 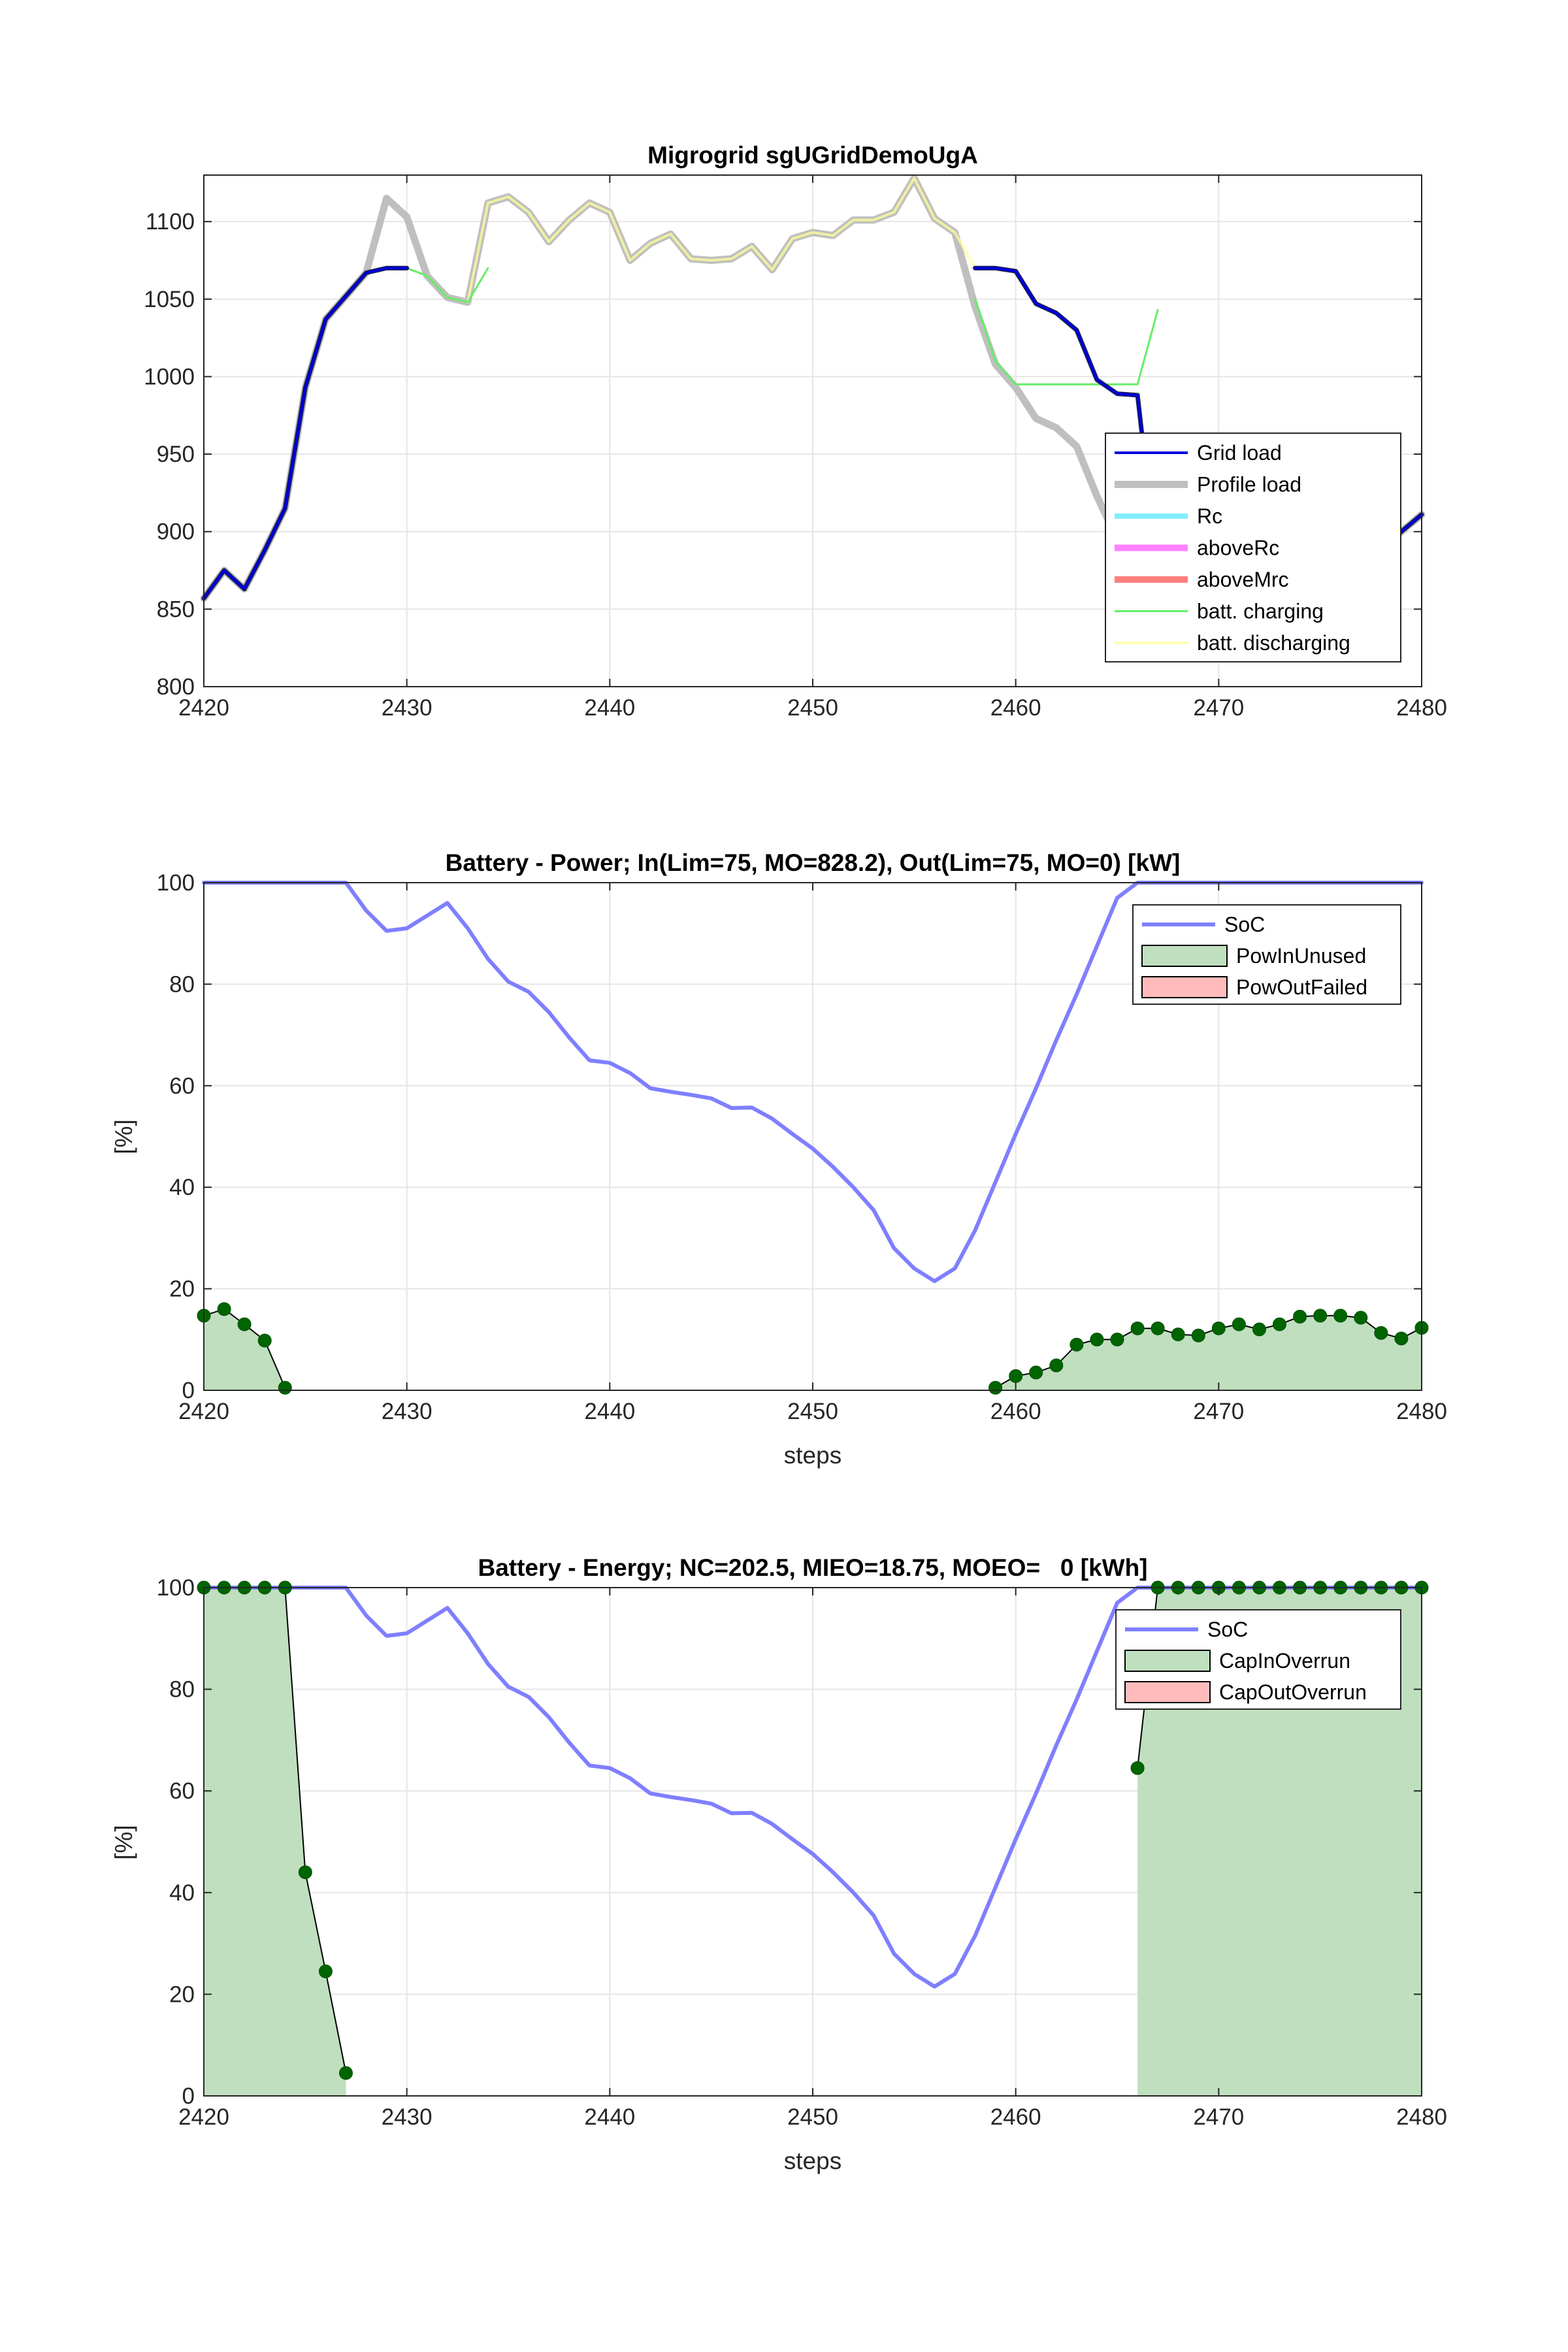 I want to click on legend-label: PowOutFailed, so click(x=1301, y=987).